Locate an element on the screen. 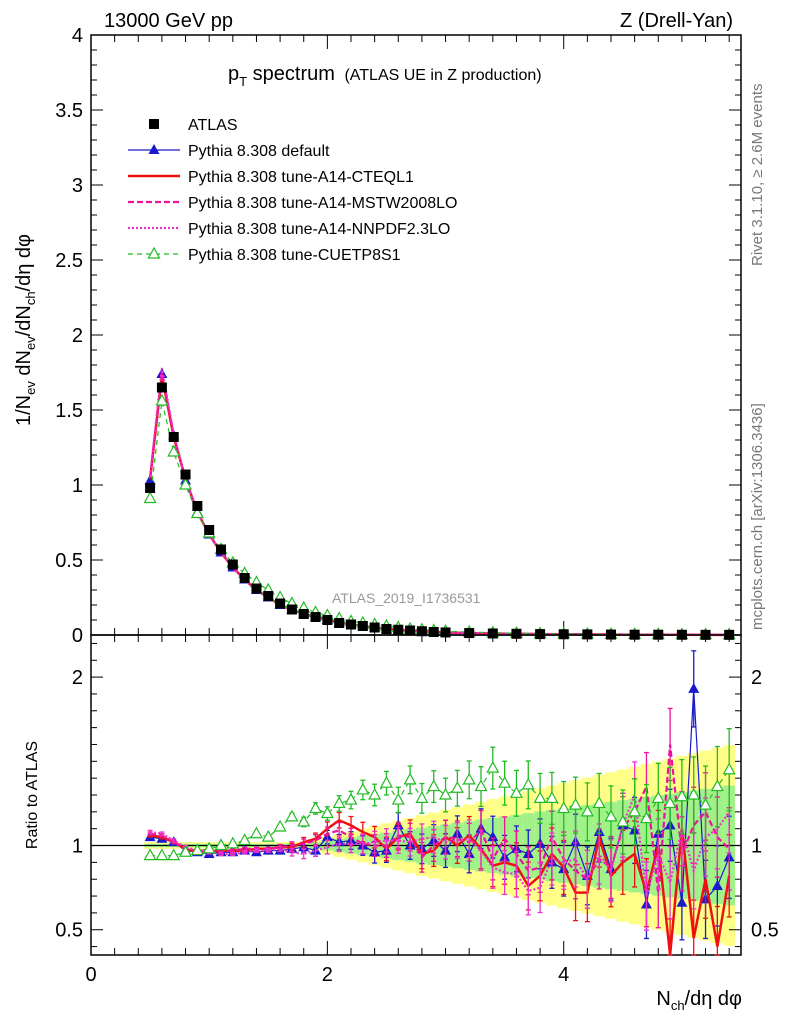 The height and width of the screenshot is (1024, 786). main-y-tick-label: 1.5 is located at coordinates (69, 411).